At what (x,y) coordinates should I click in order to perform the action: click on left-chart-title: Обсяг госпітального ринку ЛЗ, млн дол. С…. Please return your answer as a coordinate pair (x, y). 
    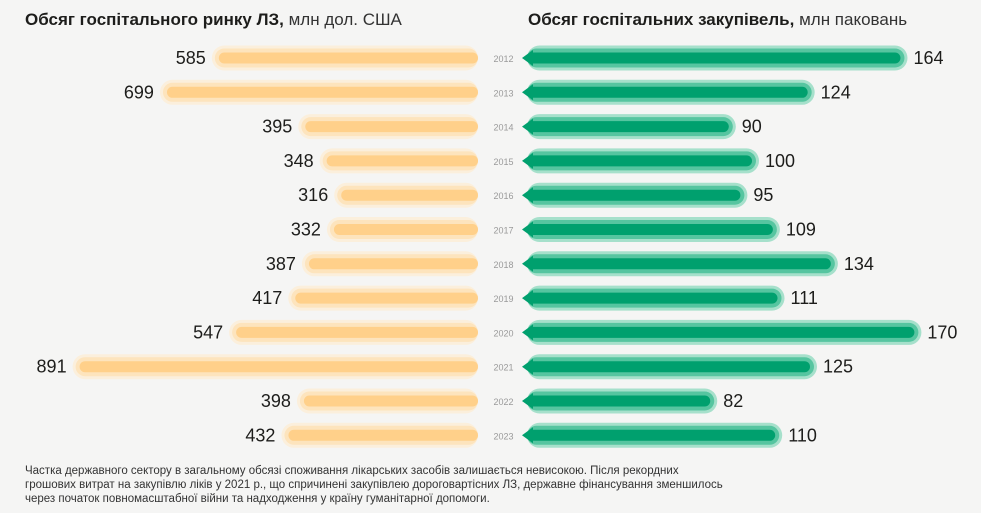
    Looking at the image, I should click on (213, 20).